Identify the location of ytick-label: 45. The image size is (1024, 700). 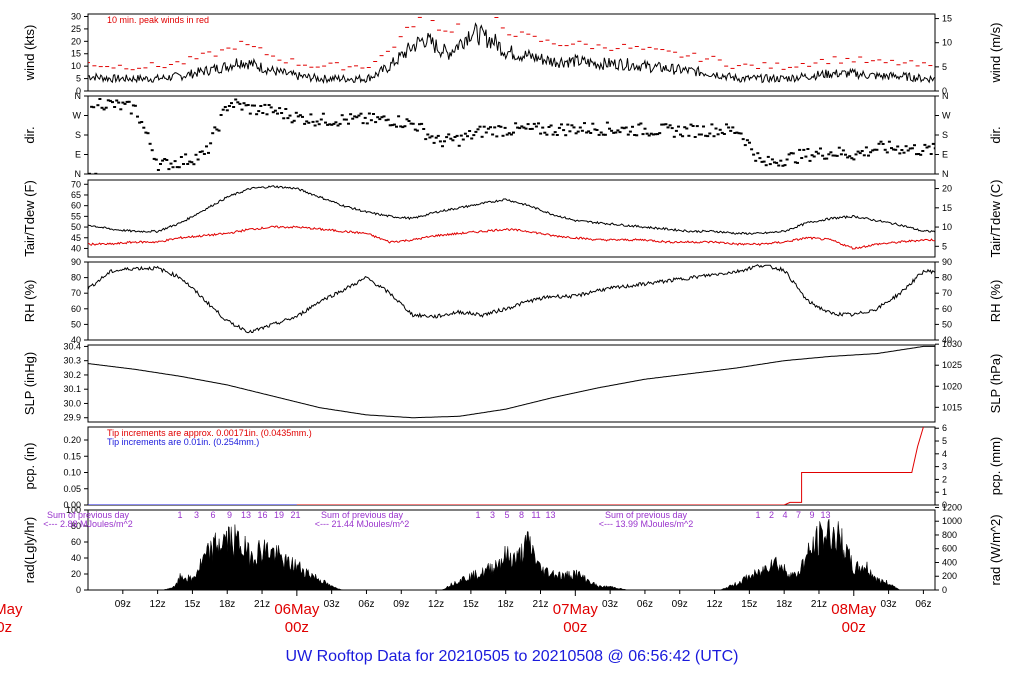
(76, 238).